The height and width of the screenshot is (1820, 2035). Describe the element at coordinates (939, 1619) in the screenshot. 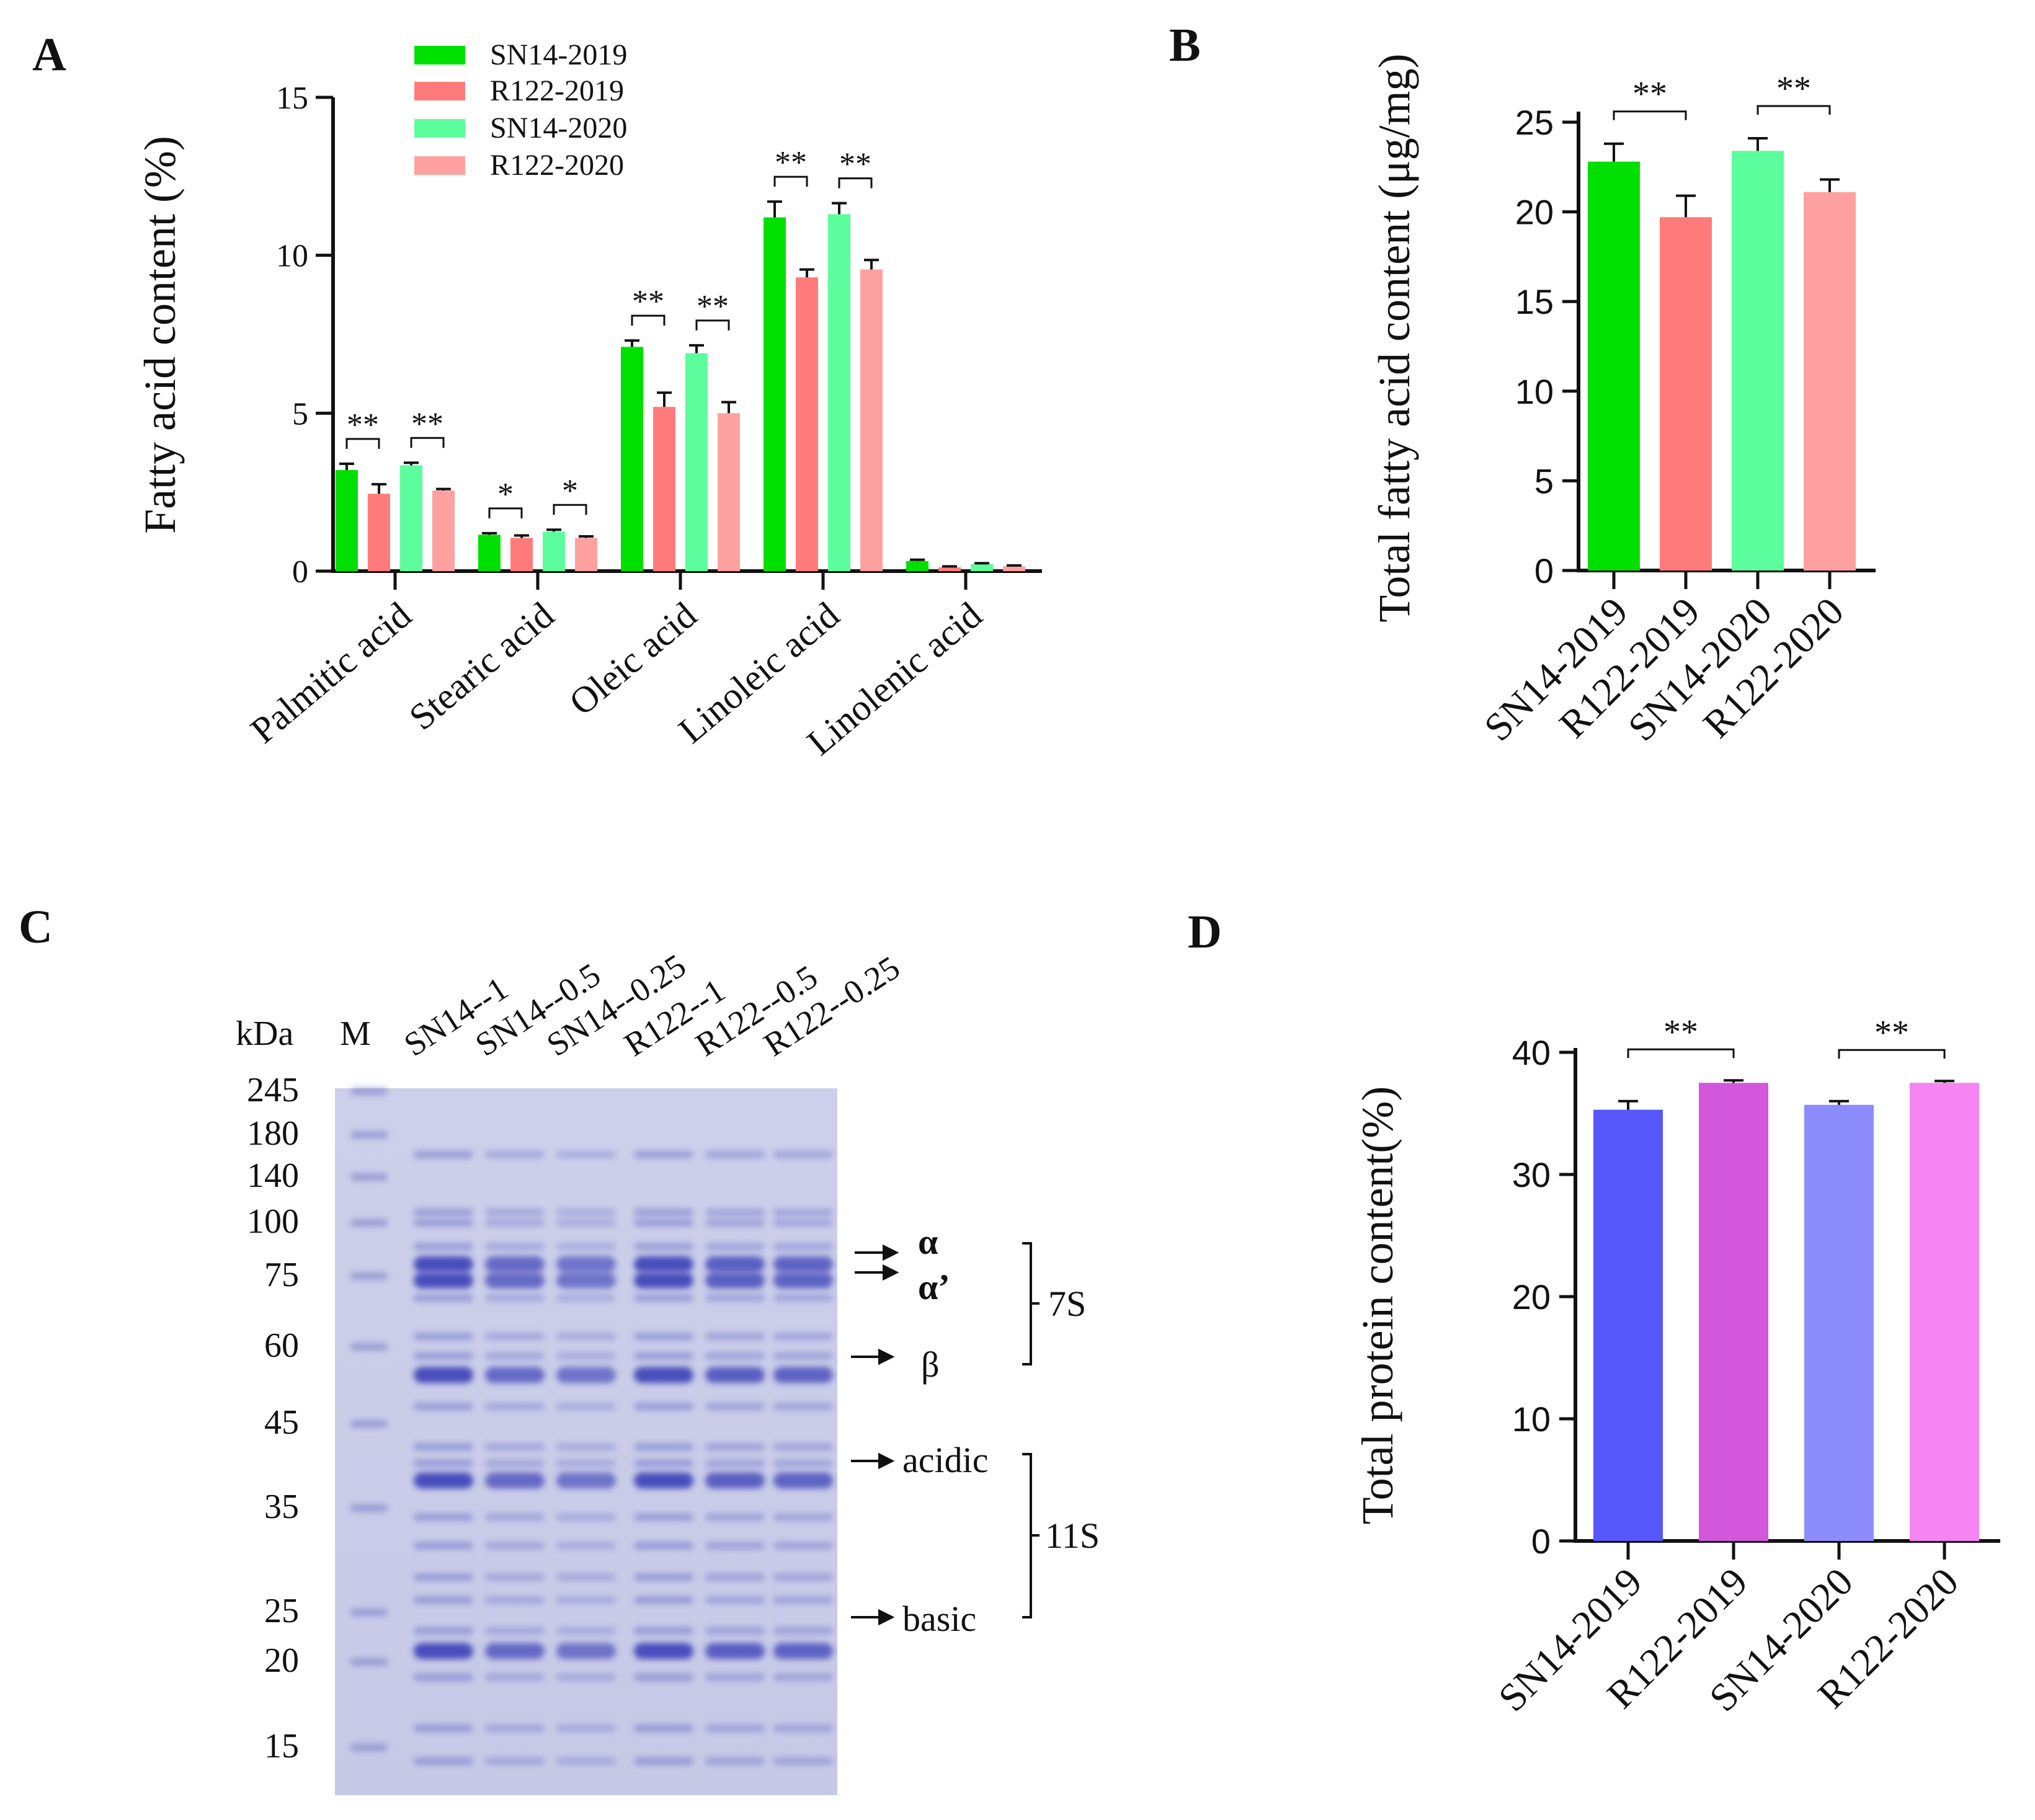

I see `gel-annotation-basic: basic` at that location.